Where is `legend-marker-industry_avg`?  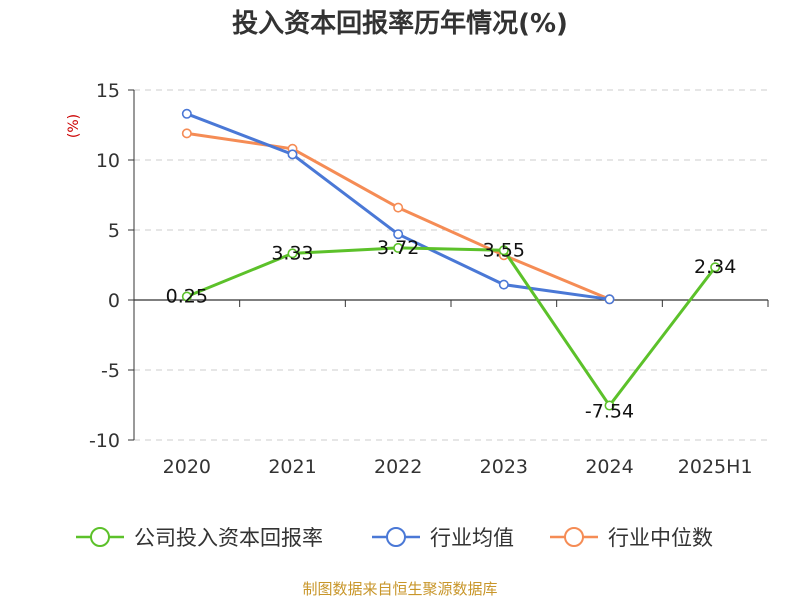
legend-marker-industry_avg is located at coordinates (396, 537).